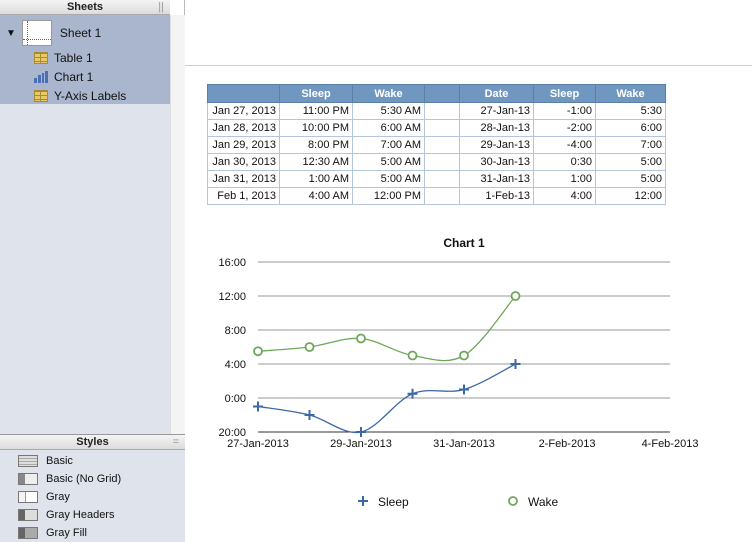 Image resolution: width=752 pixels, height=542 pixels. I want to click on series-line-wake, so click(386, 328).